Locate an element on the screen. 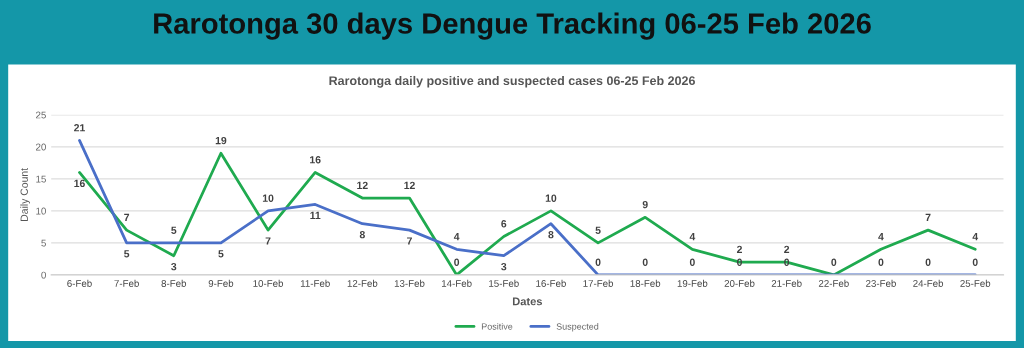 The height and width of the screenshot is (348, 1024). x-tick-label: 10-Feb is located at coordinates (268, 283).